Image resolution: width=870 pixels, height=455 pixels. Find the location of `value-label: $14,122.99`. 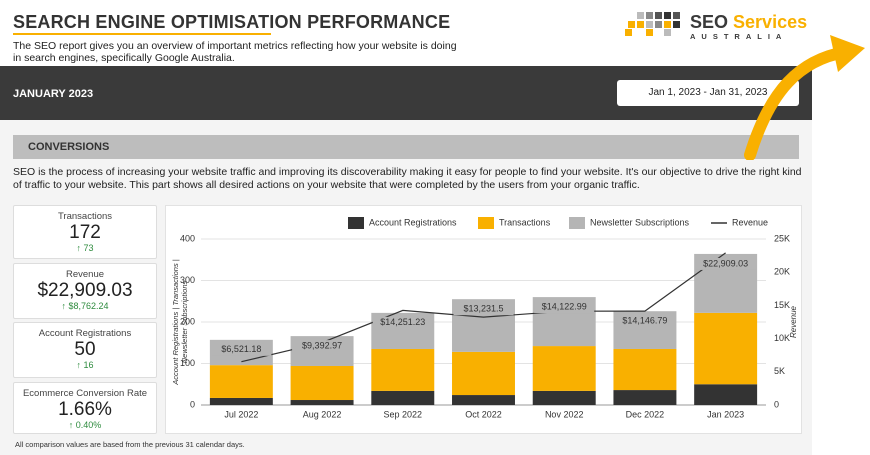

value-label: $14,122.99 is located at coordinates (564, 306).